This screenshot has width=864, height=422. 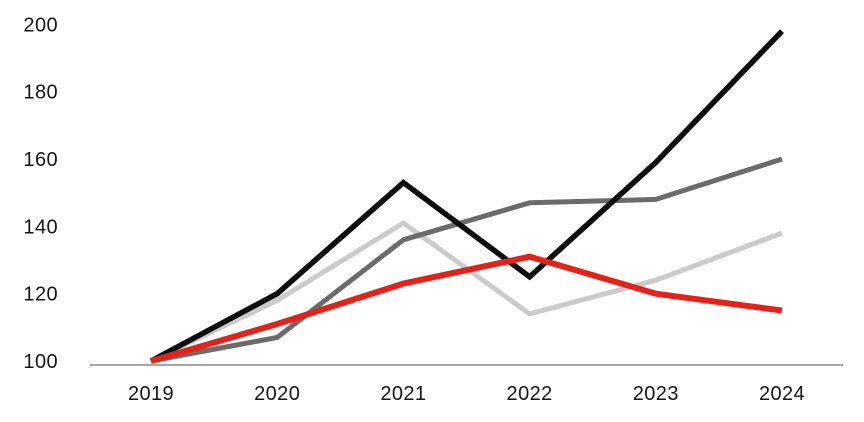 What do you see at coordinates (40, 93) in the screenshot?
I see `y-axis-tick-label: 180` at bounding box center [40, 93].